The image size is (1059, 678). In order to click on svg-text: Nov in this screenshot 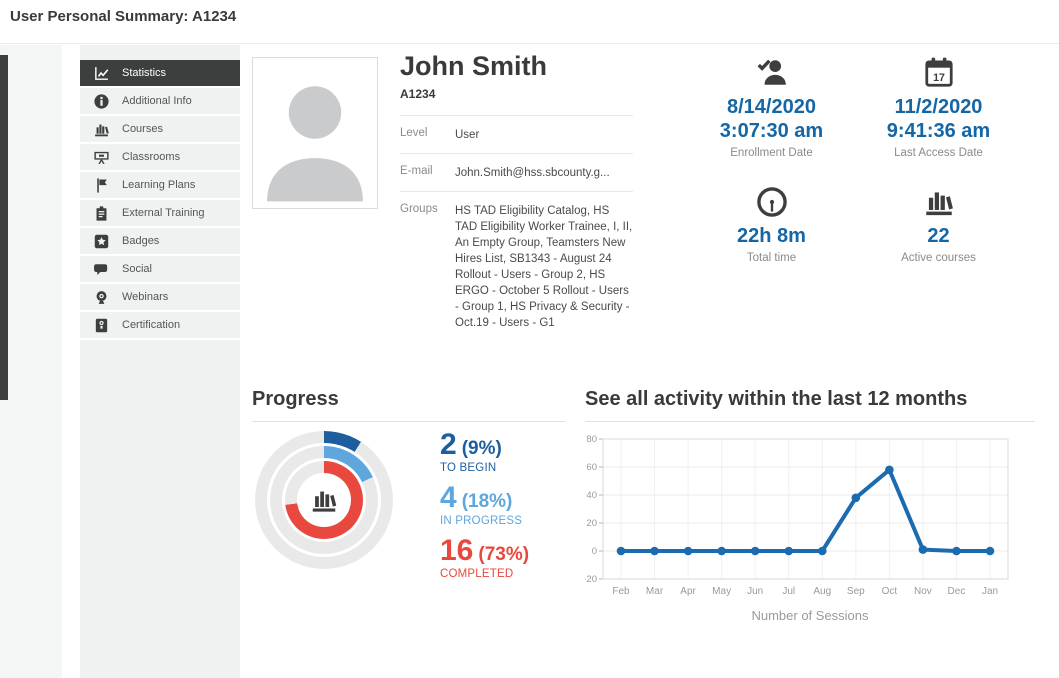, I will do `click(923, 591)`.